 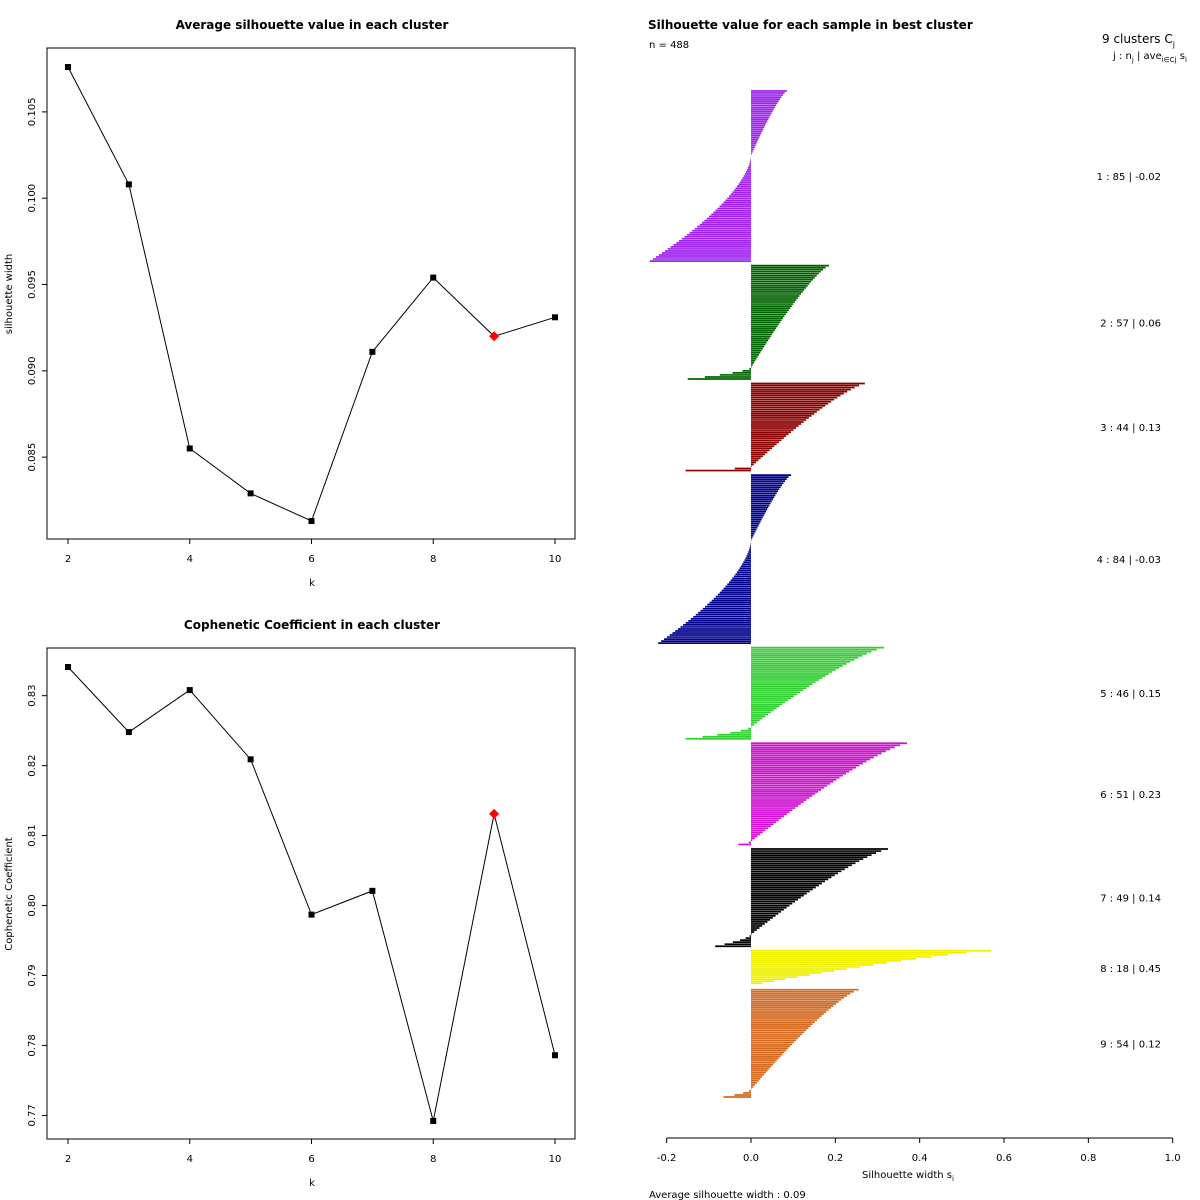 I want to click on cluster-4-bars, so click(x=725, y=559).